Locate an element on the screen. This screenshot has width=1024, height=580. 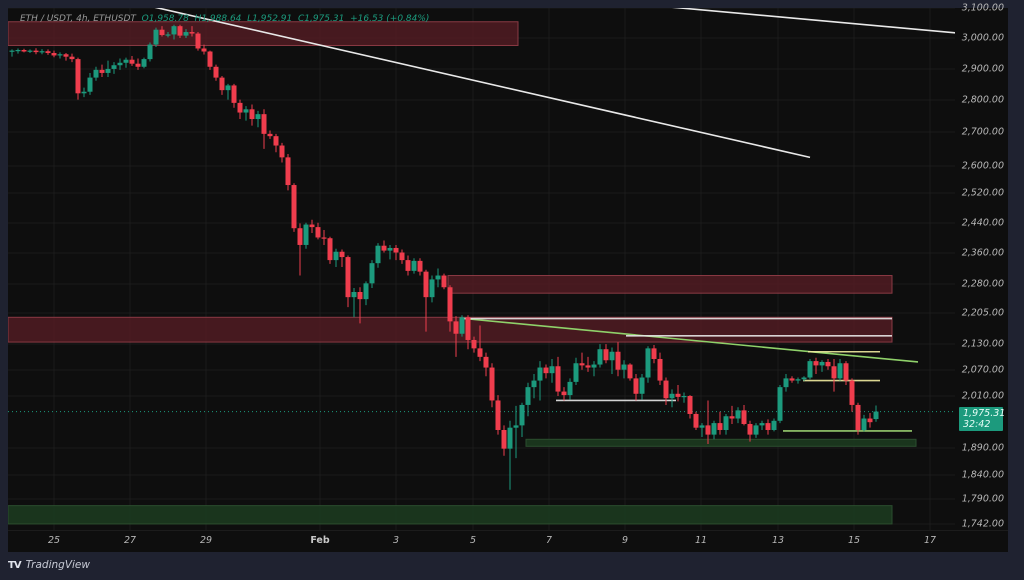
time-tick-label: 25 is located at coordinates (54, 540).